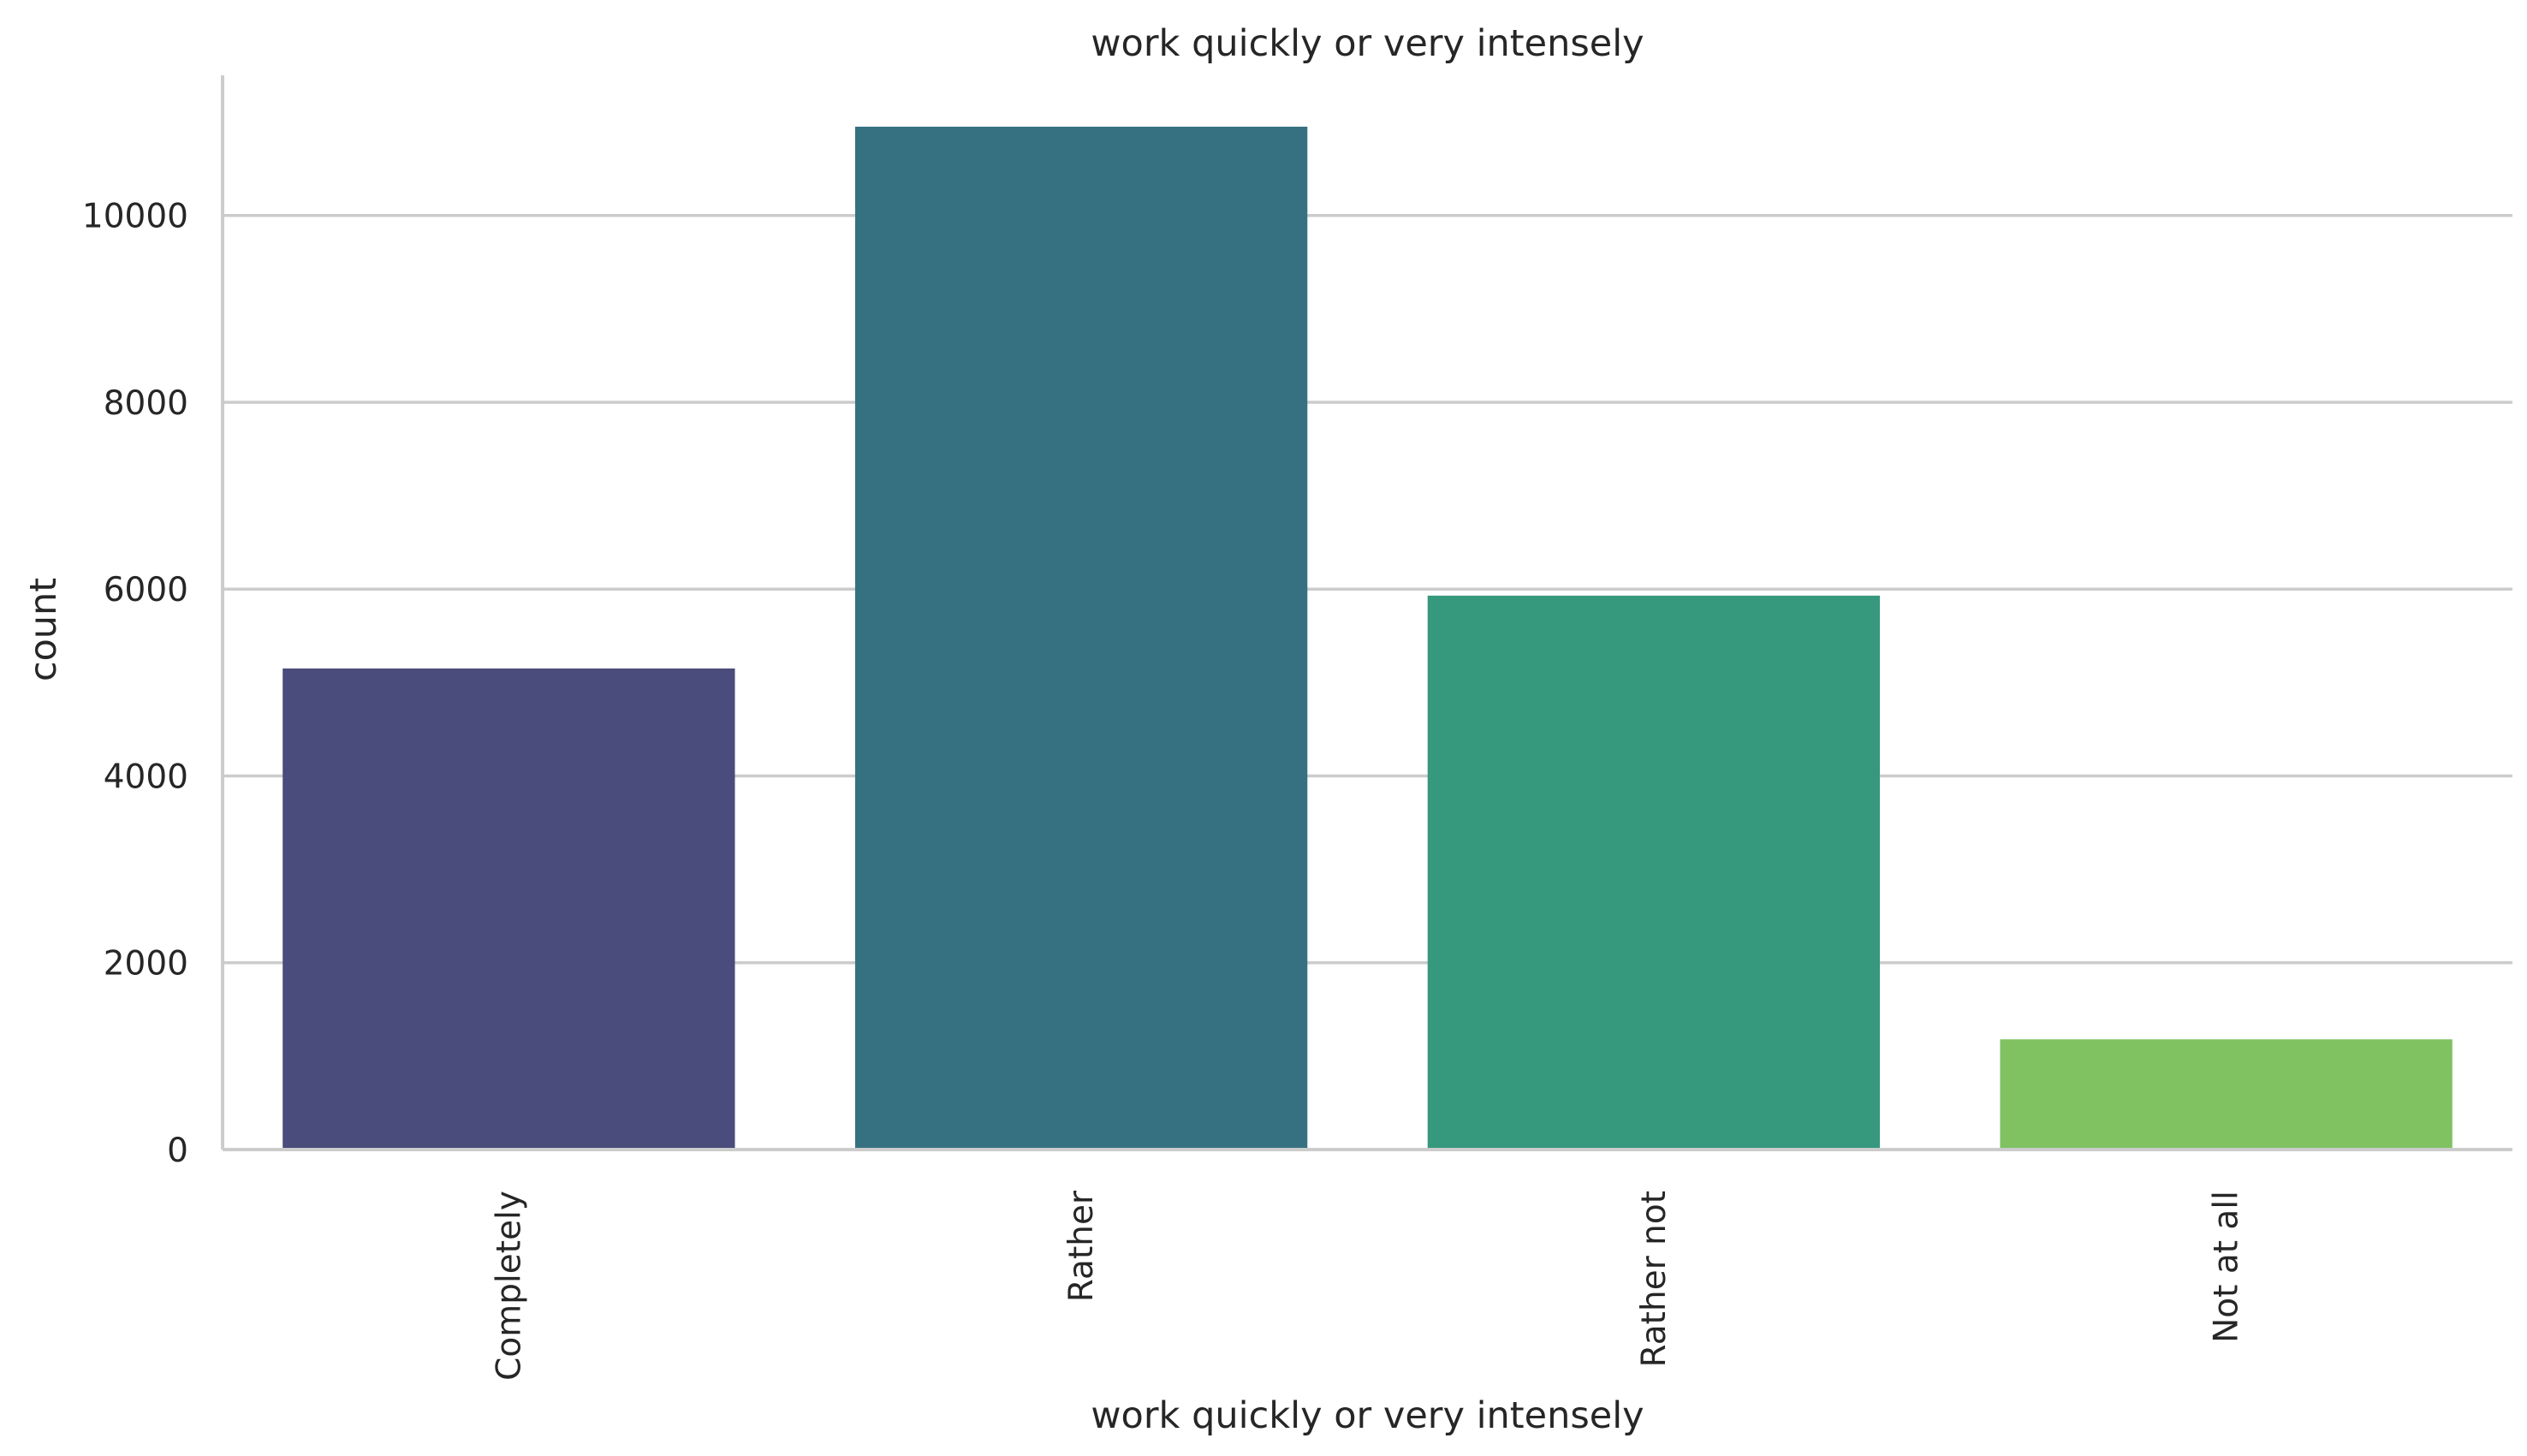 The image size is (2527, 1456). I want to click on y-tick-label: 4000, so click(146, 777).